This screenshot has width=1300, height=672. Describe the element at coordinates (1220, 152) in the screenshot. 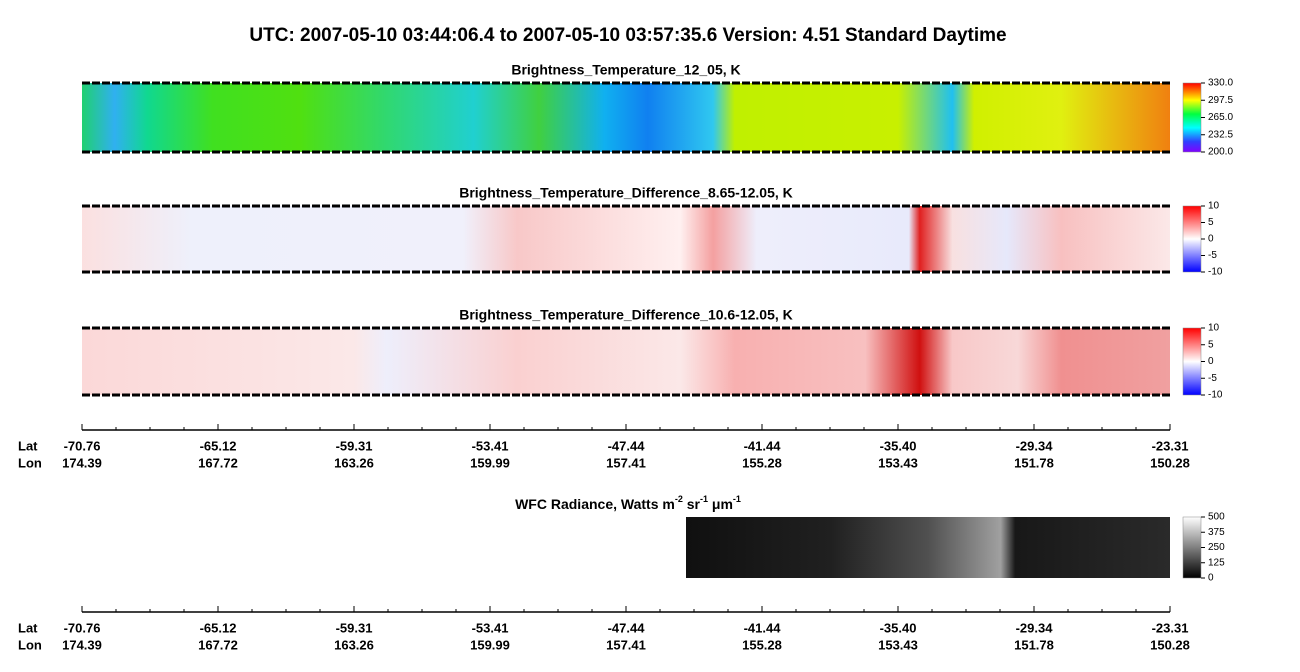

I see `colorbar-tick-label: 200.0` at that location.